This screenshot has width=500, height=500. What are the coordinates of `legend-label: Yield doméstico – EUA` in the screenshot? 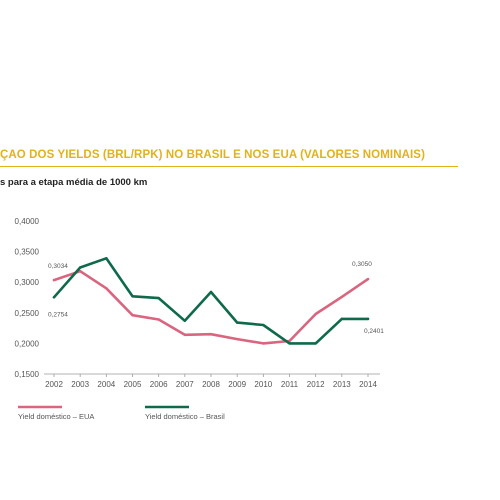 It's located at (56, 416).